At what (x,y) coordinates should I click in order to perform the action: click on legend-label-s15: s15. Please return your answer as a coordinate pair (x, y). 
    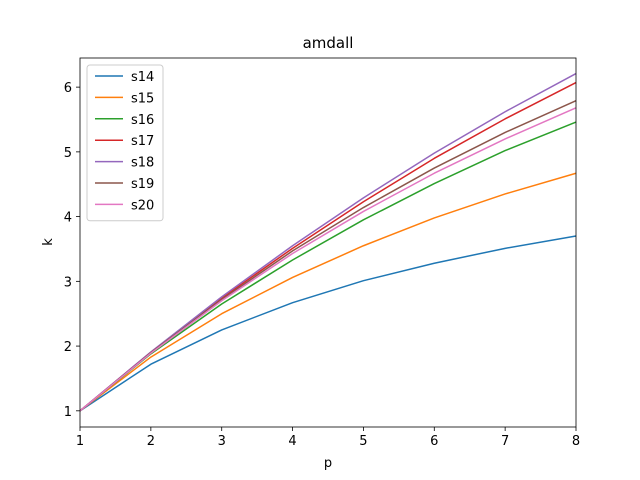
    Looking at the image, I should click on (142, 98).